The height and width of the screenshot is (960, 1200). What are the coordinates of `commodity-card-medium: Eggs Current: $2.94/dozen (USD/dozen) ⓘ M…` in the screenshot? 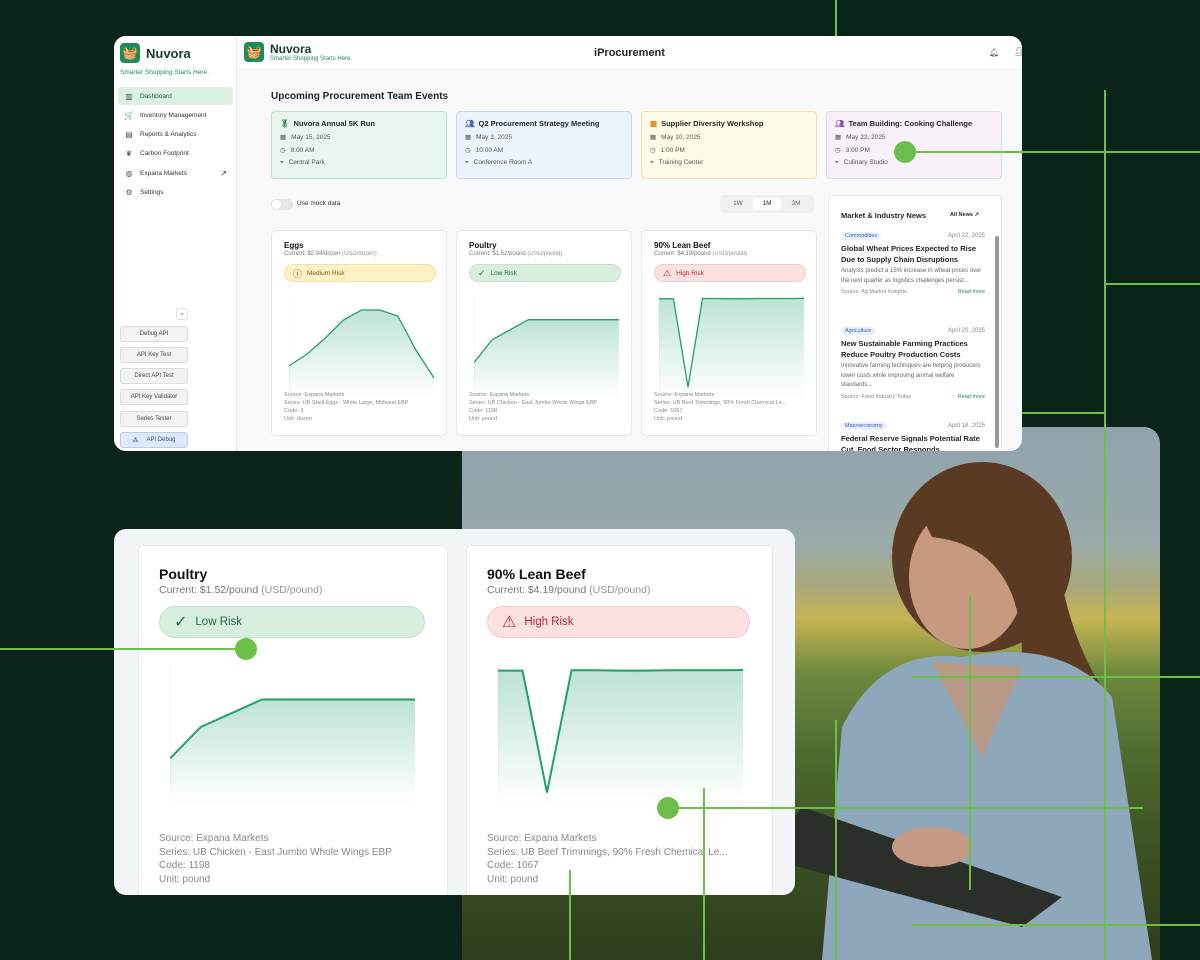 It's located at (359, 333).